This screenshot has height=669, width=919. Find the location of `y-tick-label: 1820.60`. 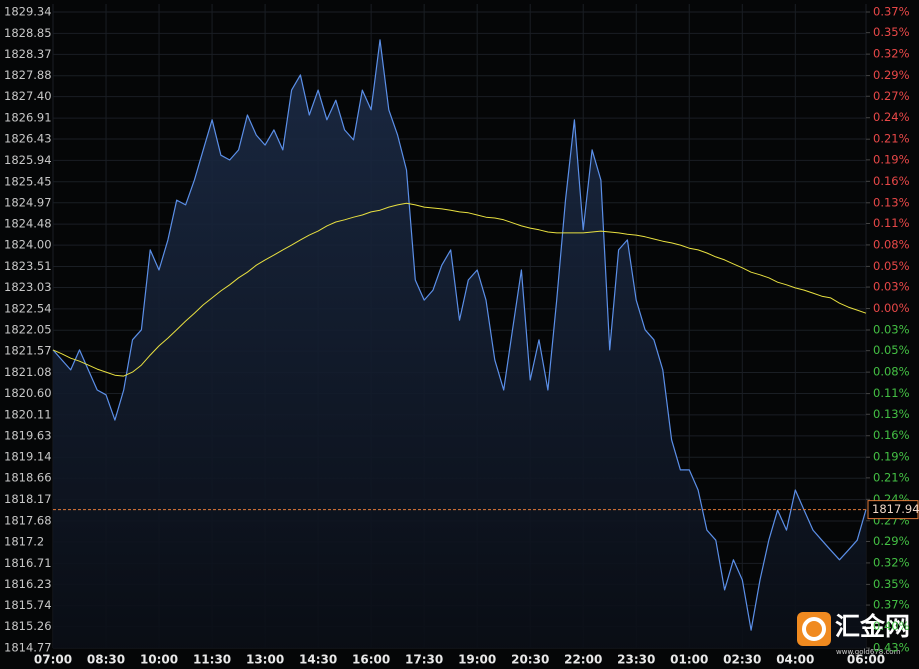

y-tick-label: 1820.60 is located at coordinates (28, 393).